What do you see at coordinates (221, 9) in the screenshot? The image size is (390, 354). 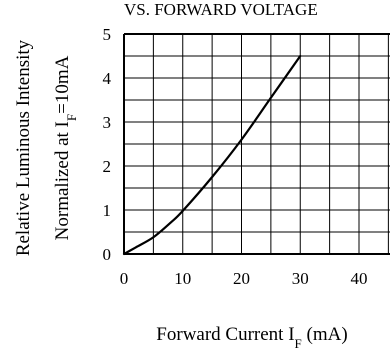 I see `chart-title: VS. FORWARD VOLTAGE` at bounding box center [221, 9].